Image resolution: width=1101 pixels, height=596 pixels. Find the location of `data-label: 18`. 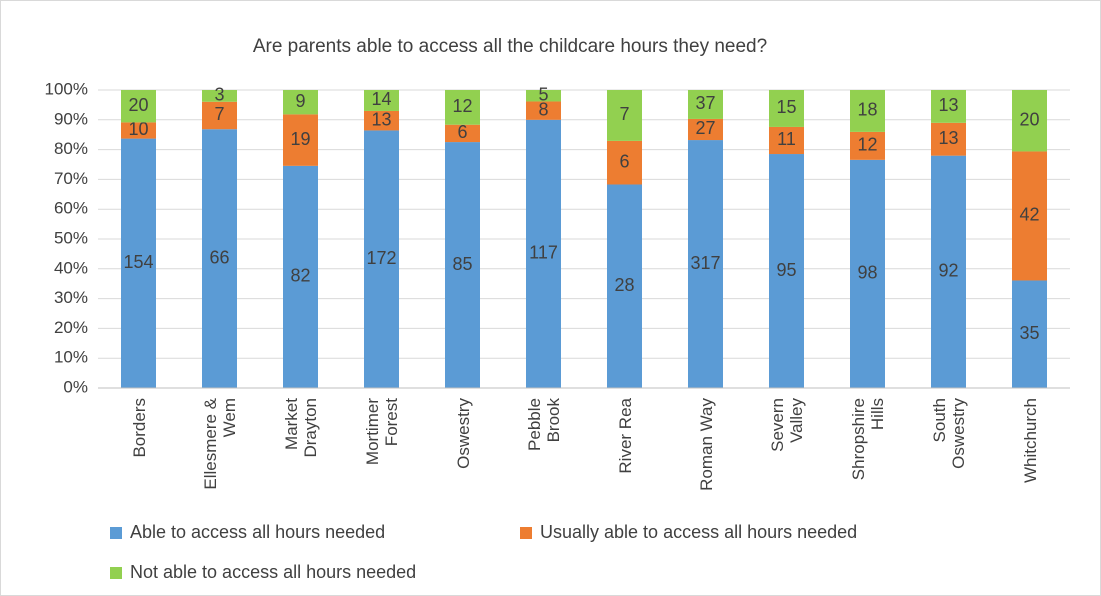

data-label: 18 is located at coordinates (867, 110).